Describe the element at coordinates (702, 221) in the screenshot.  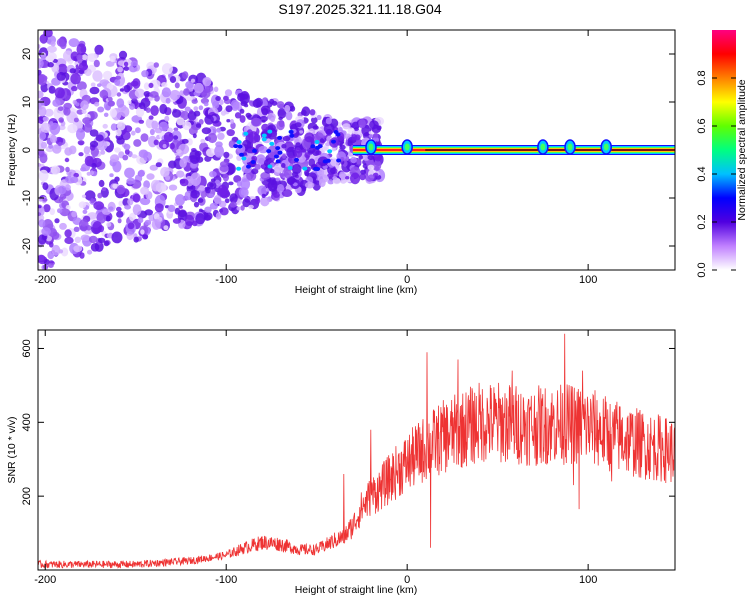
I see `colorbar-tick-label: 0.2` at that location.